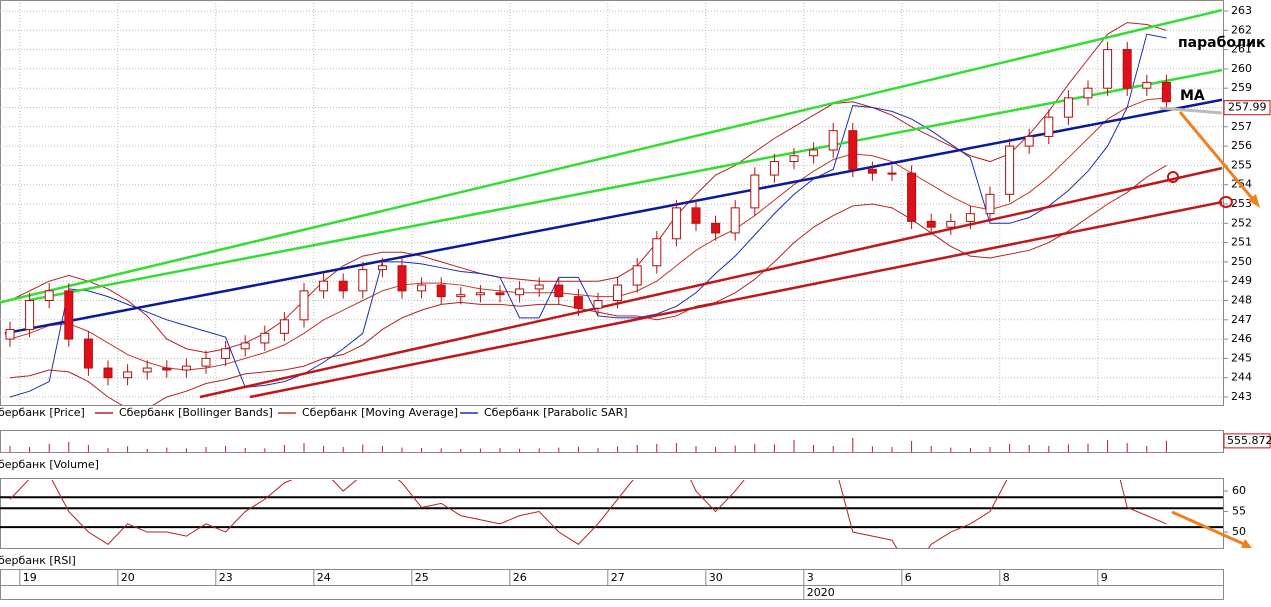 Image resolution: width=1271 pixels, height=607 pixels. What do you see at coordinates (1249, 440) in the screenshot?
I see `volume-tag-label: 555.872` at bounding box center [1249, 440].